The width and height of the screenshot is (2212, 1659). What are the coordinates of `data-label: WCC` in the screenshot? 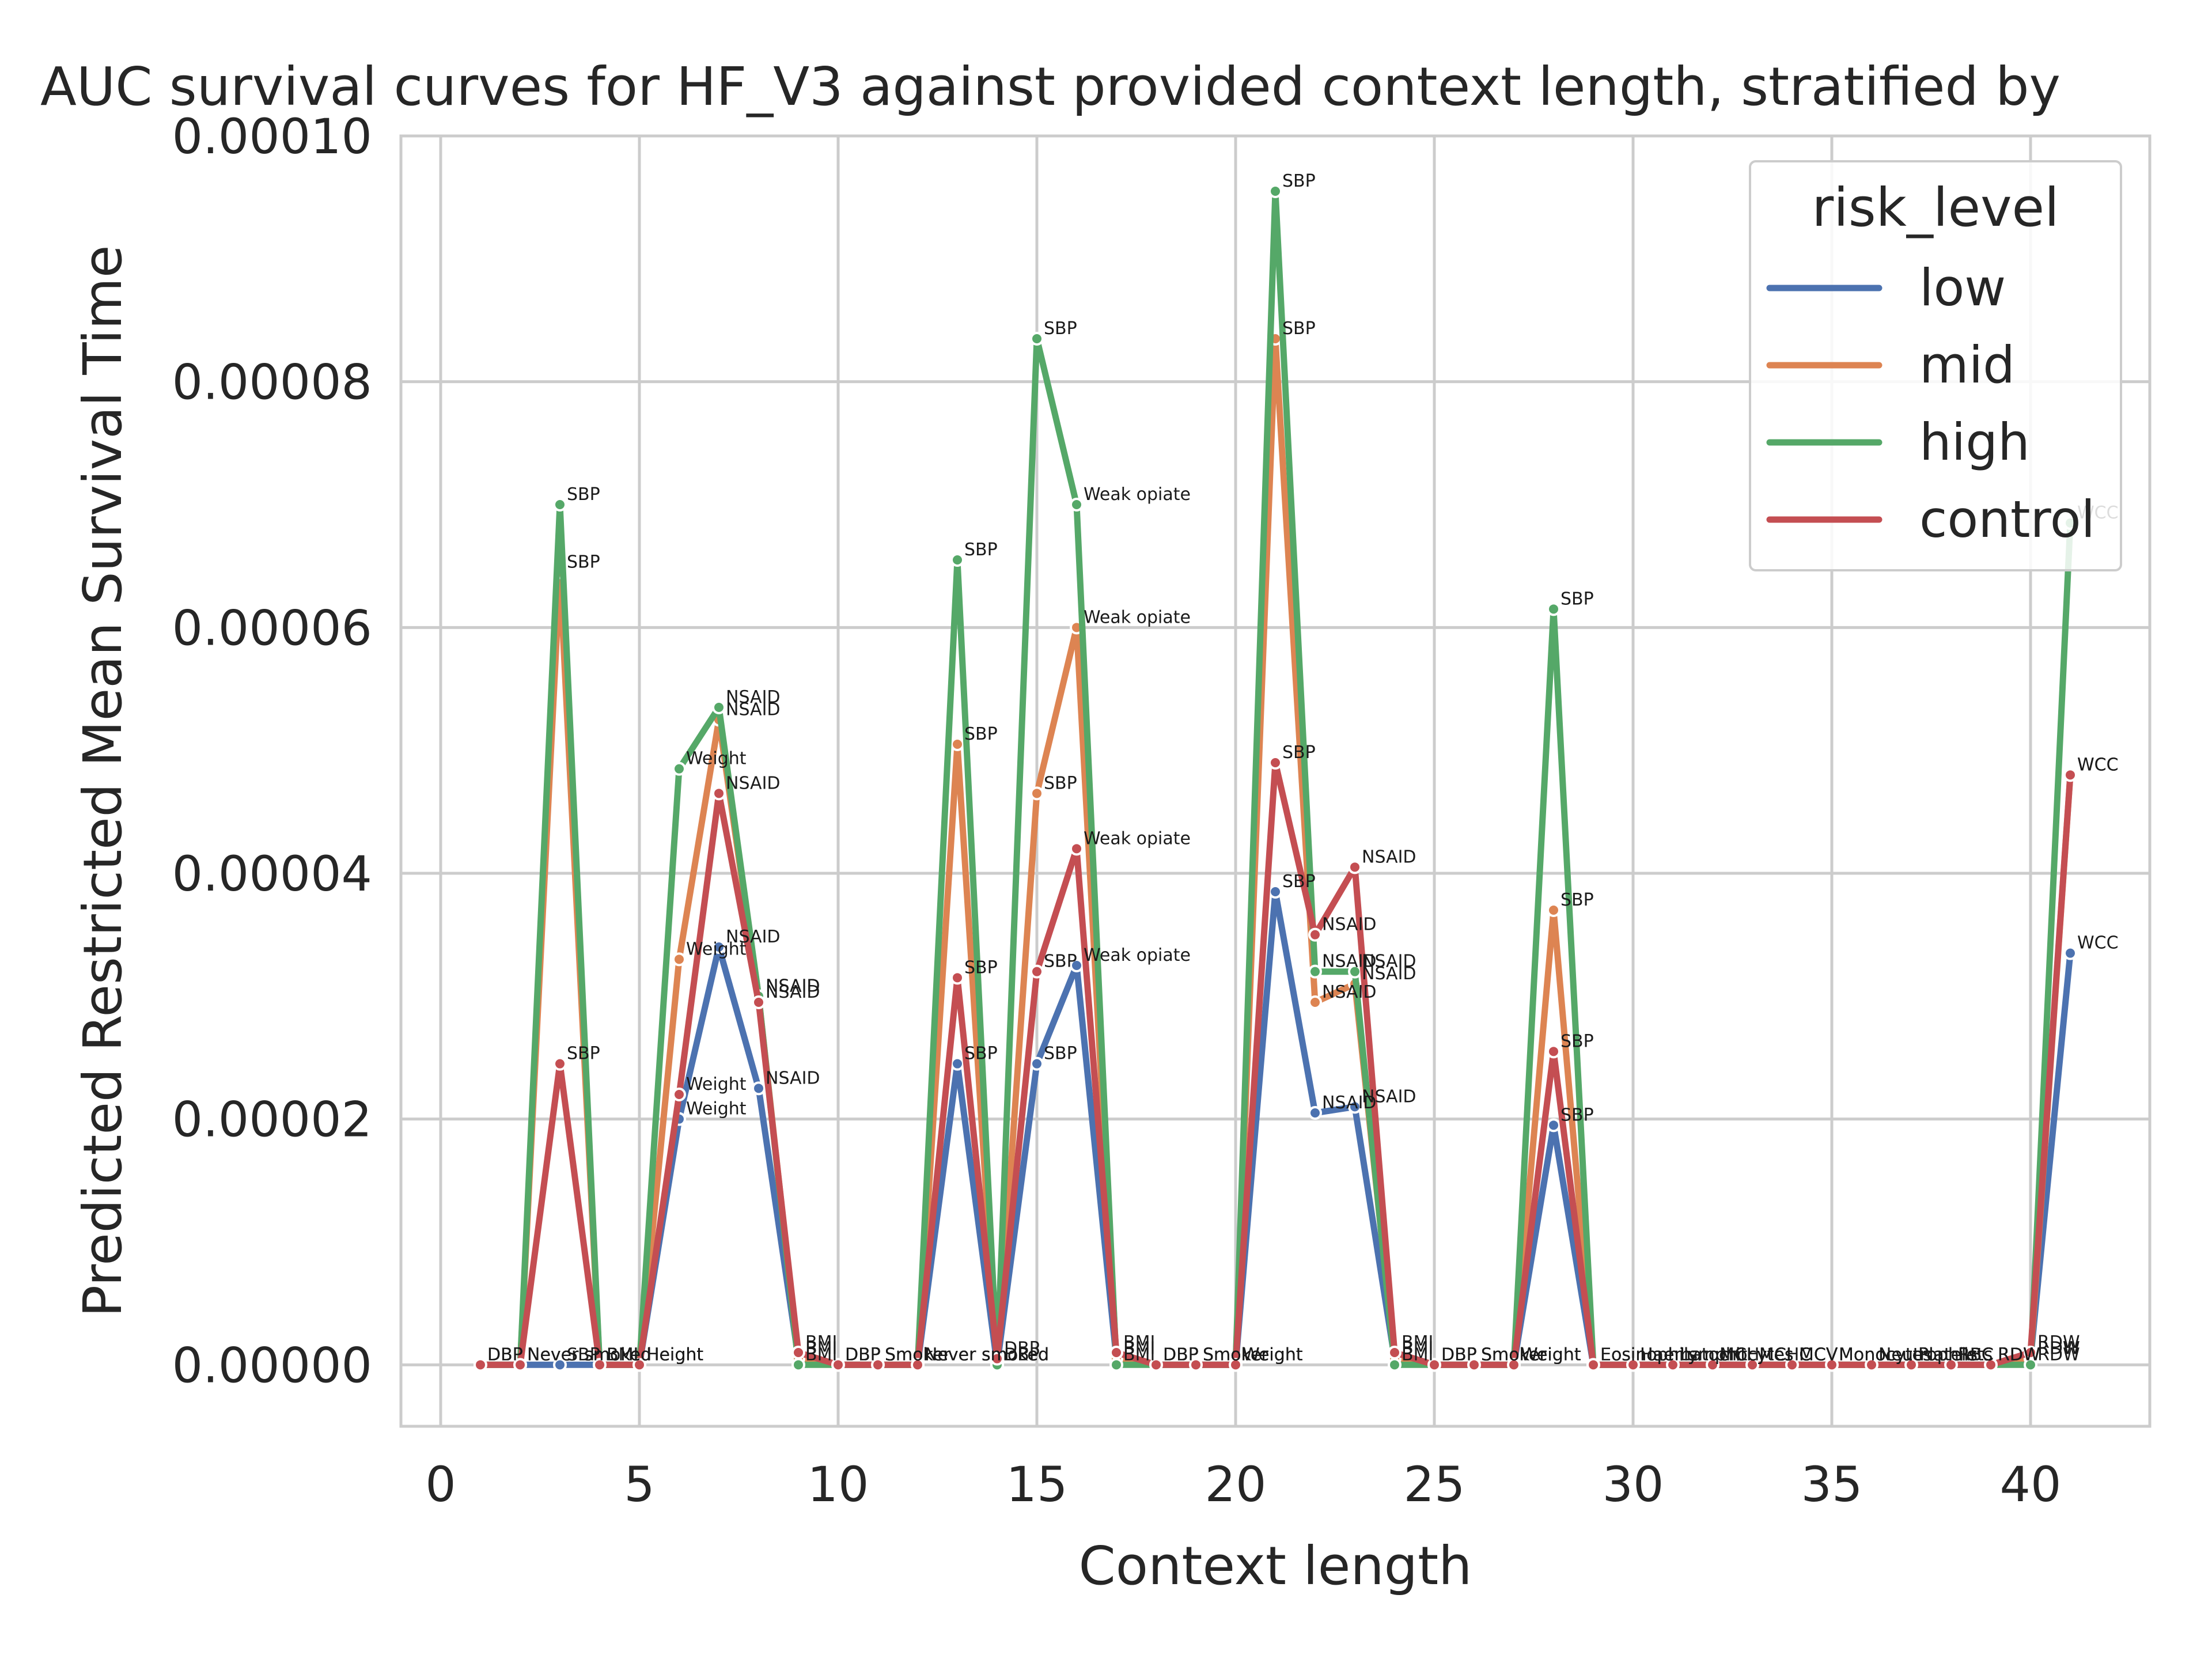 It's located at (2098, 943).